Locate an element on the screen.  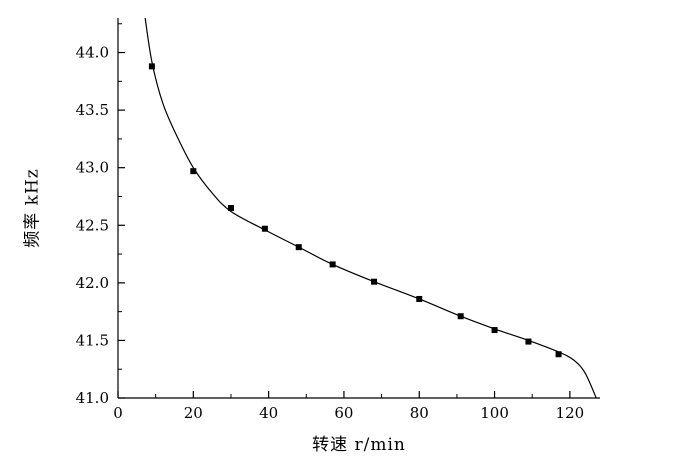
y-tick-label: 42.5 is located at coordinates (92, 225).